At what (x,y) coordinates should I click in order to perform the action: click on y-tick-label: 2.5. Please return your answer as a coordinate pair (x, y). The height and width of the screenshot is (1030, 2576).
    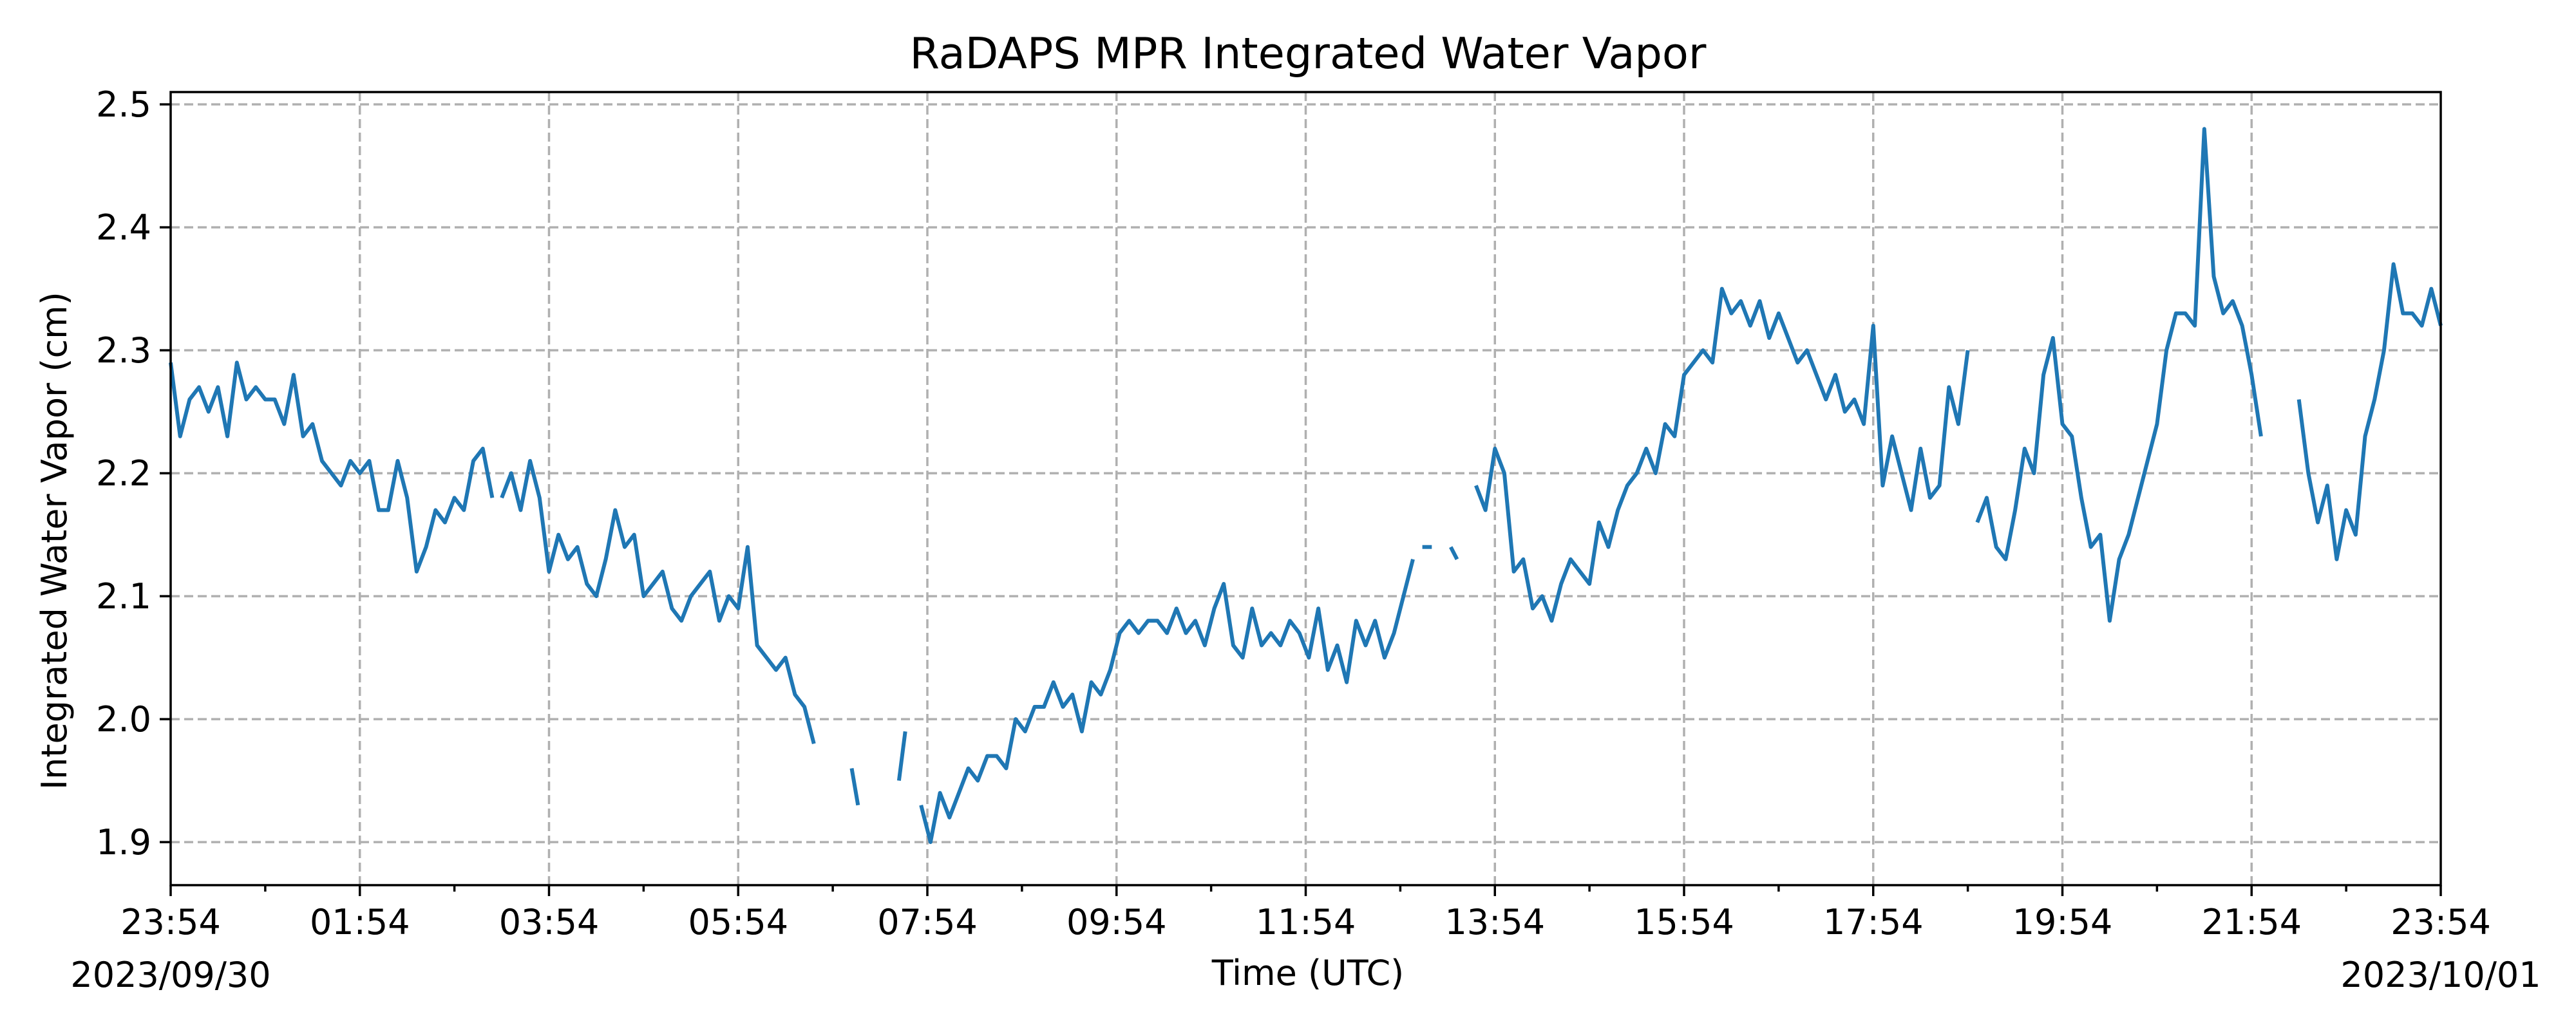
    Looking at the image, I should click on (124, 105).